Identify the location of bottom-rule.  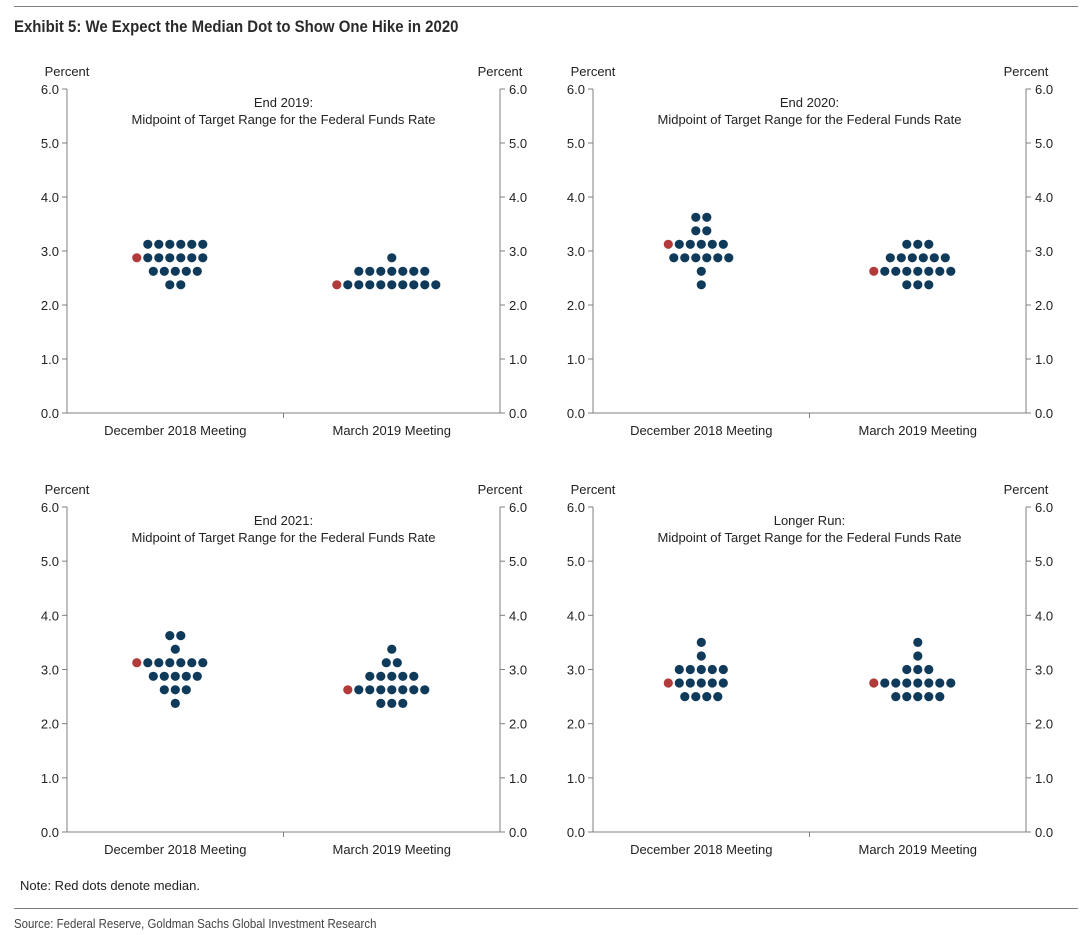
(546, 908).